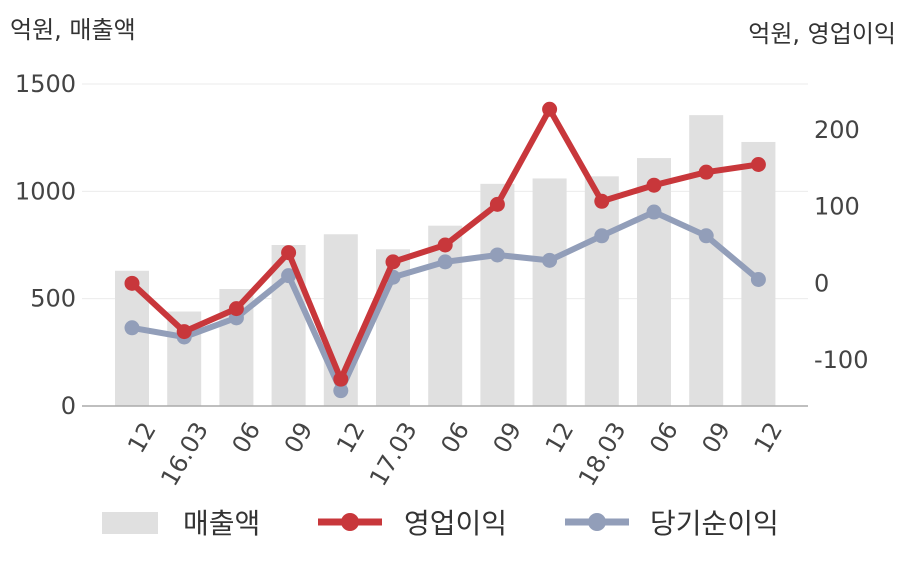  What do you see at coordinates (45, 245) in the screenshot?
I see `left-axis-ticks: 0 500 1000 1500` at bounding box center [45, 245].